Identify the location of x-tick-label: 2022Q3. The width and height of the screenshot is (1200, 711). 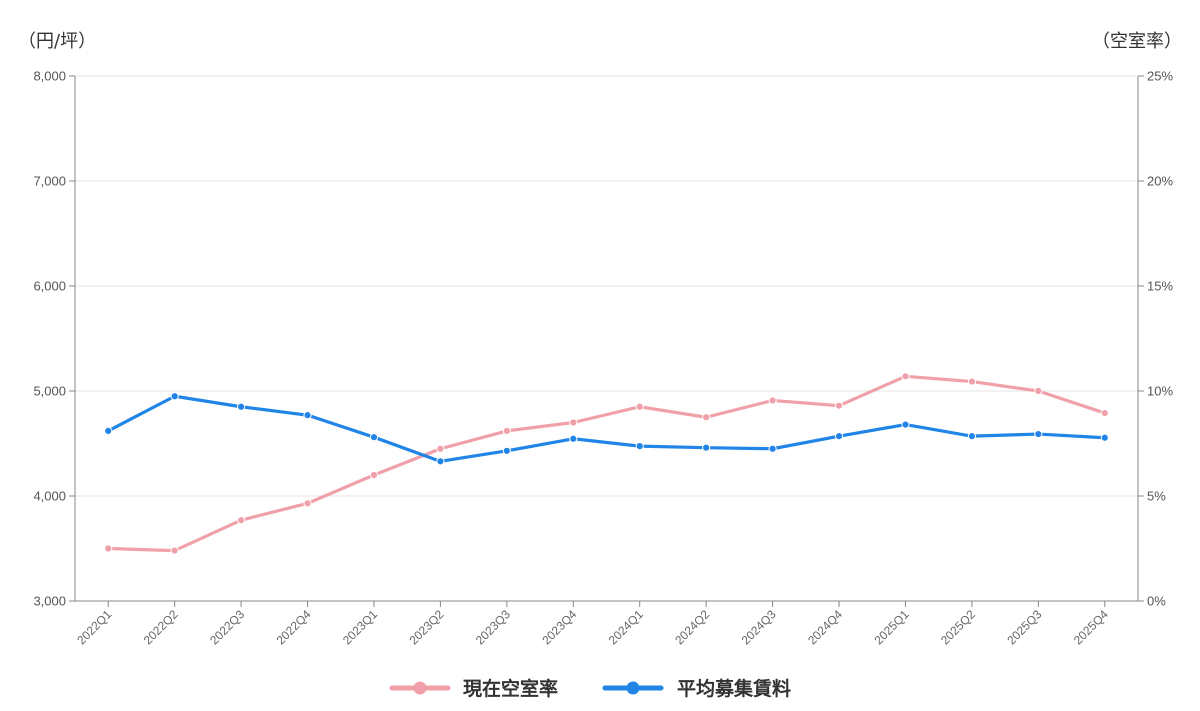
(227, 627).